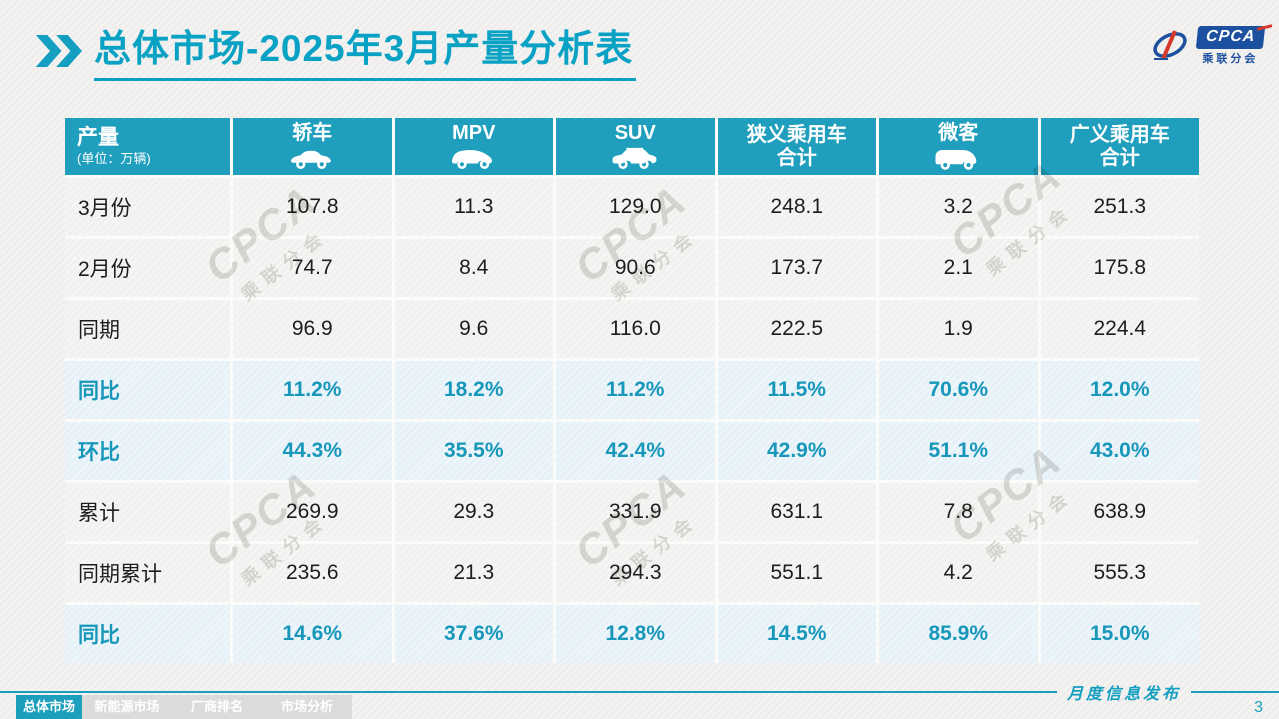  I want to click on data-cell-r1-c1: 8.4, so click(473, 268).